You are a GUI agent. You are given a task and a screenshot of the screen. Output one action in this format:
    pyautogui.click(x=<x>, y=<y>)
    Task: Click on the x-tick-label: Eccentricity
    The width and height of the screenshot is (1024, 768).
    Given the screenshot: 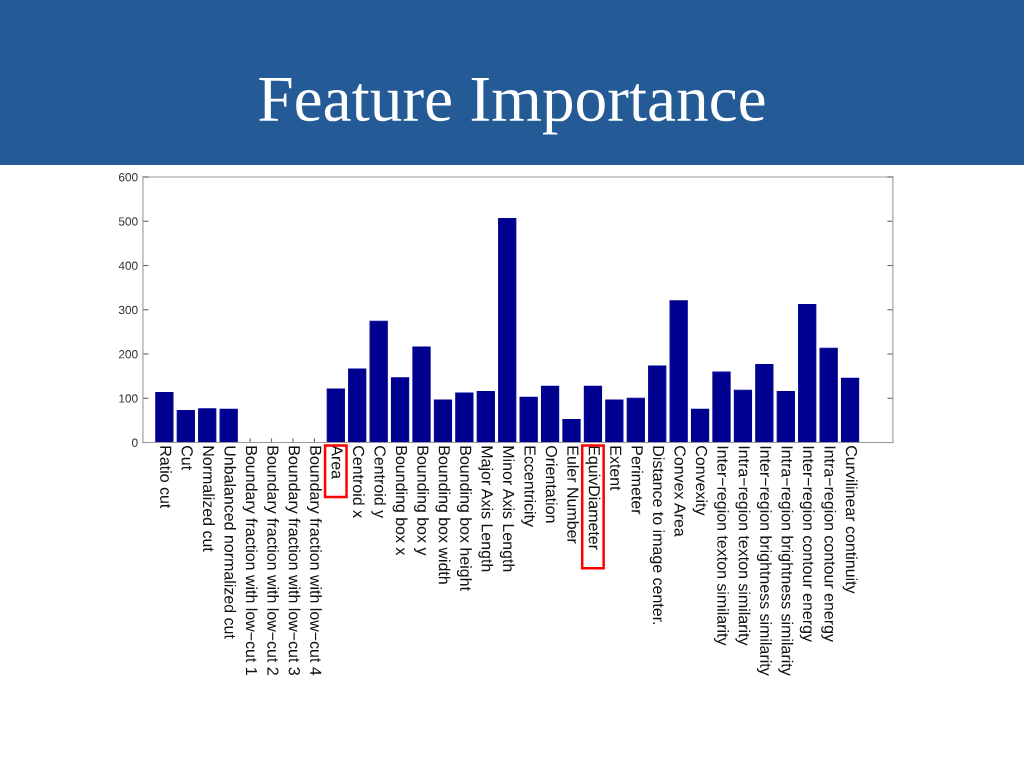 What is the action you would take?
    pyautogui.click(x=529, y=486)
    